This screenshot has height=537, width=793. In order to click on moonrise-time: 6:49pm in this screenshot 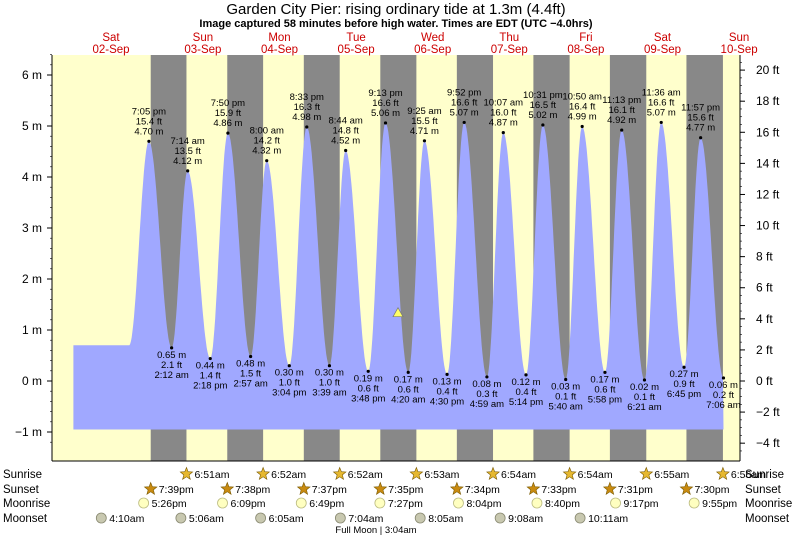, I will do `click(326, 504)`.